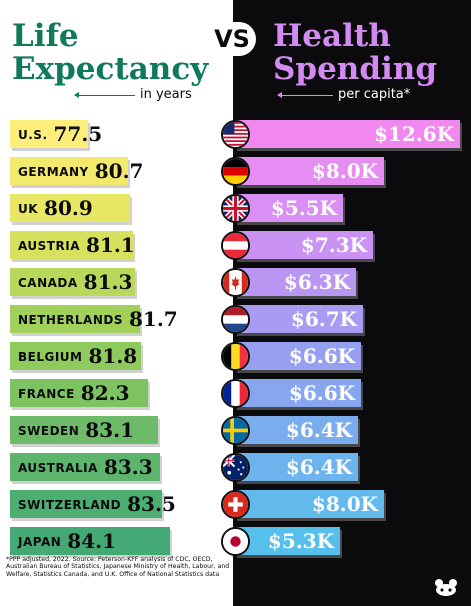 This screenshot has width=471, height=606. What do you see at coordinates (235, 208) in the screenshot?
I see `uk-flag-icon` at bounding box center [235, 208].